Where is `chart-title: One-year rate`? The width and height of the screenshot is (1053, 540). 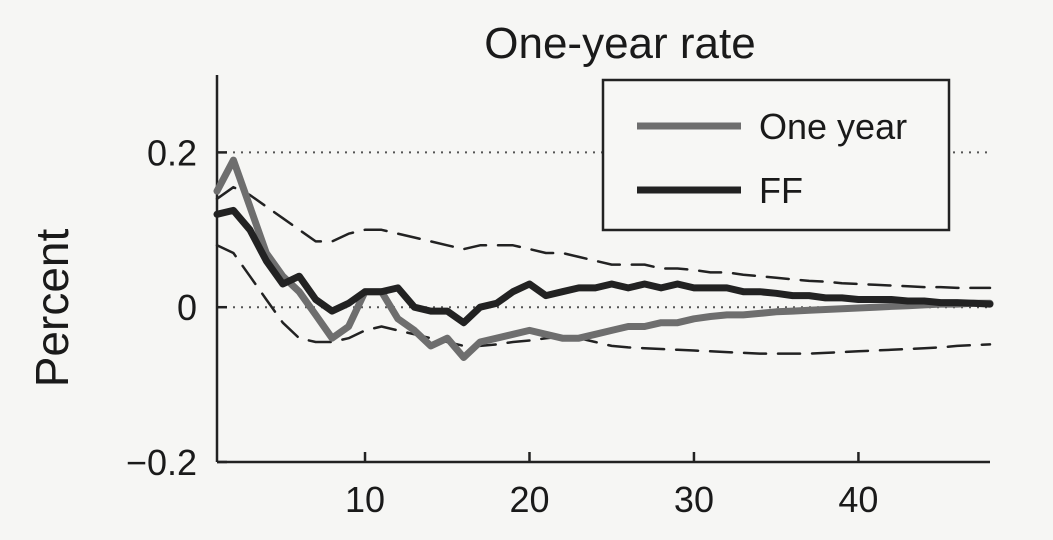 chart-title: One-year rate is located at coordinates (619, 43).